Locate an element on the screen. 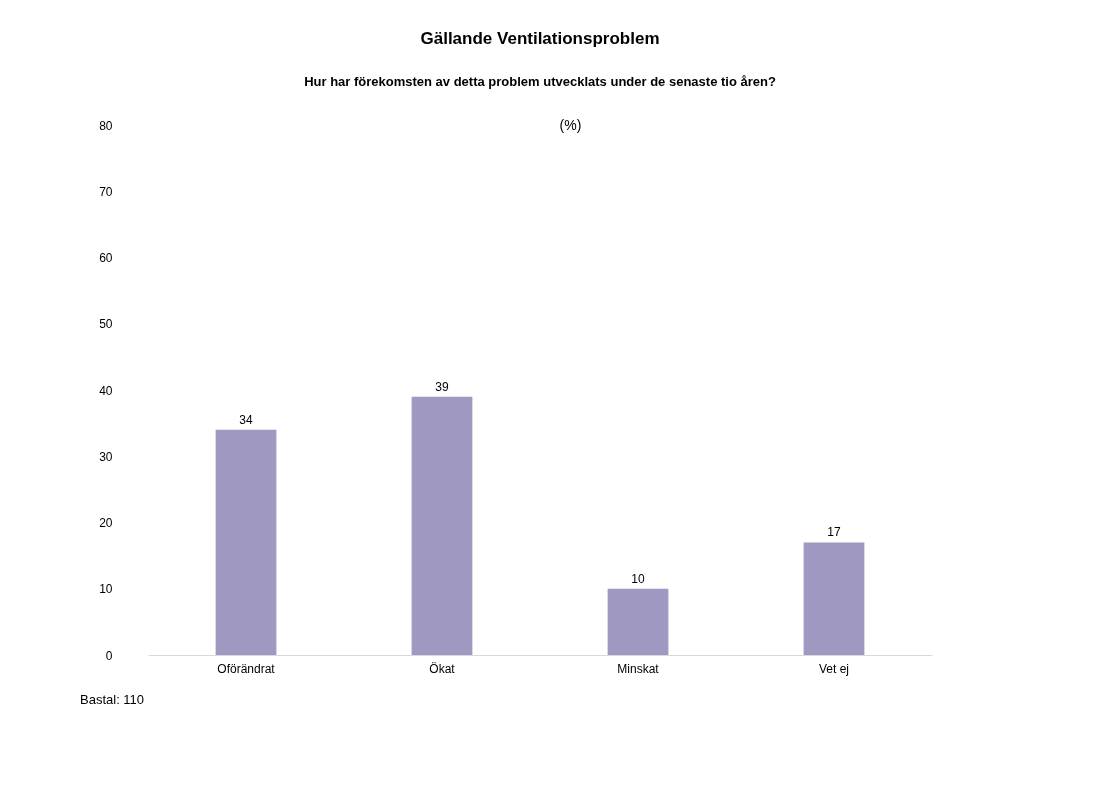  y-tick-label: 70 is located at coordinates (106, 191).